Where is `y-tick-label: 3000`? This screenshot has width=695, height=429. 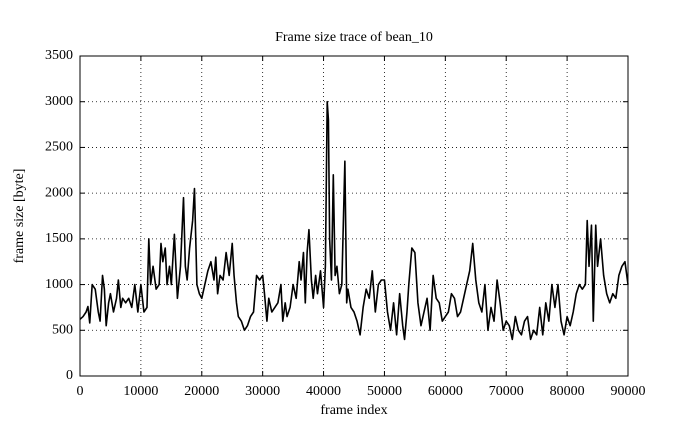 y-tick-label: 3000 is located at coordinates (59, 101).